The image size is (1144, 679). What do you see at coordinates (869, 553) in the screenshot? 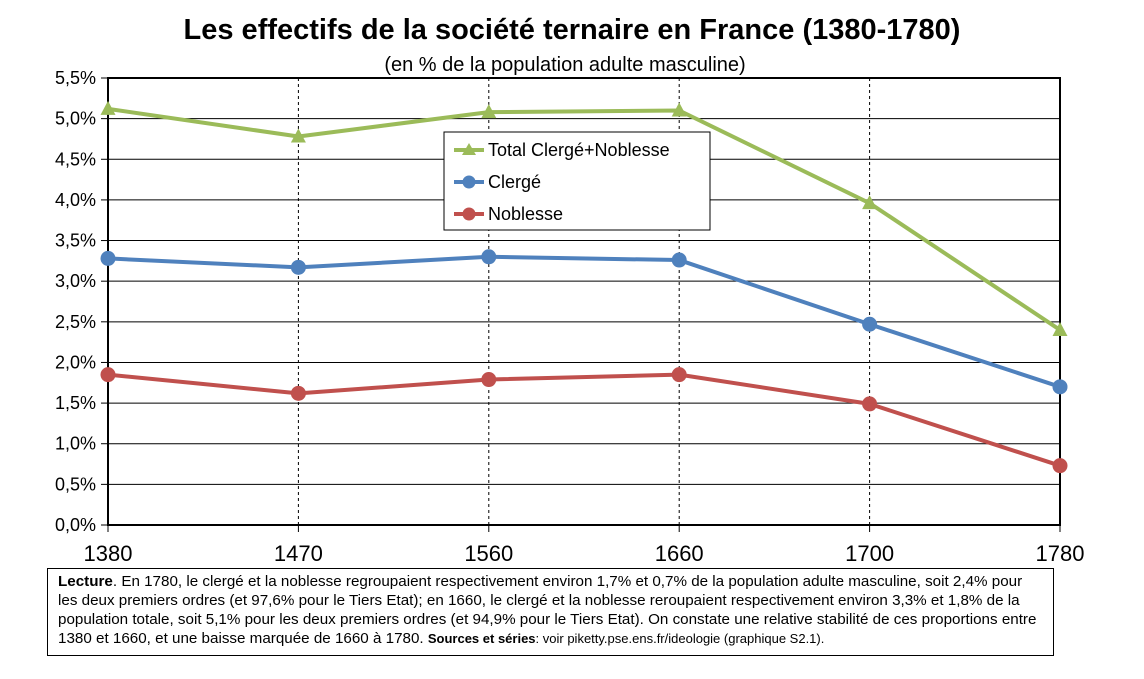
I see `x-tick-label: 1700` at bounding box center [869, 553].